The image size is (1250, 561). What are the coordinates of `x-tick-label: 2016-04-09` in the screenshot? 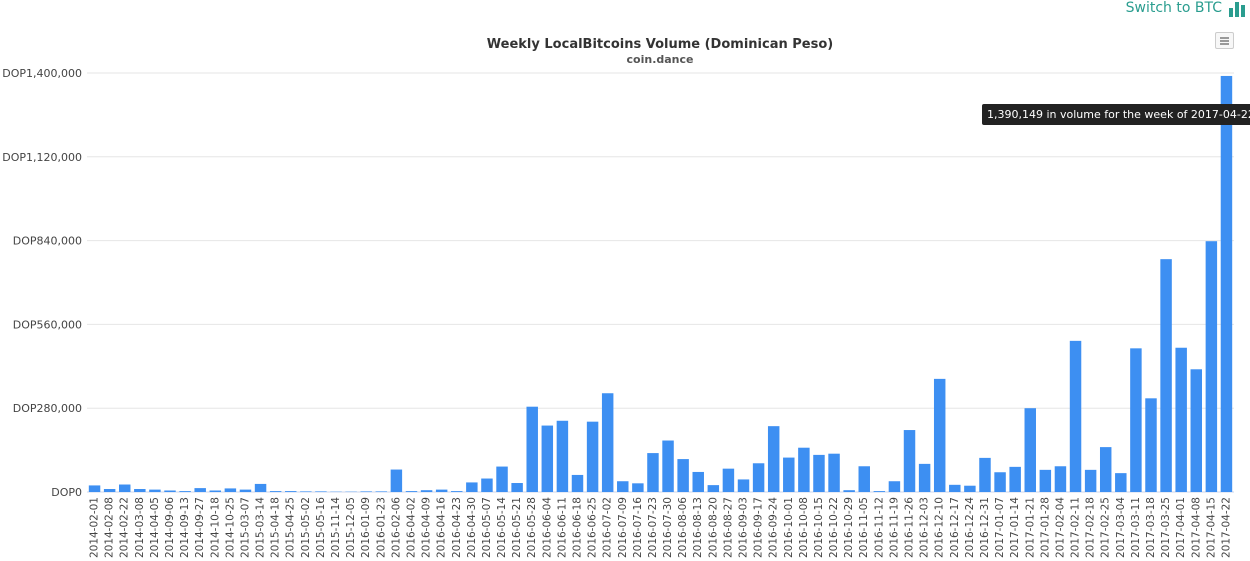 It's located at (427, 527).